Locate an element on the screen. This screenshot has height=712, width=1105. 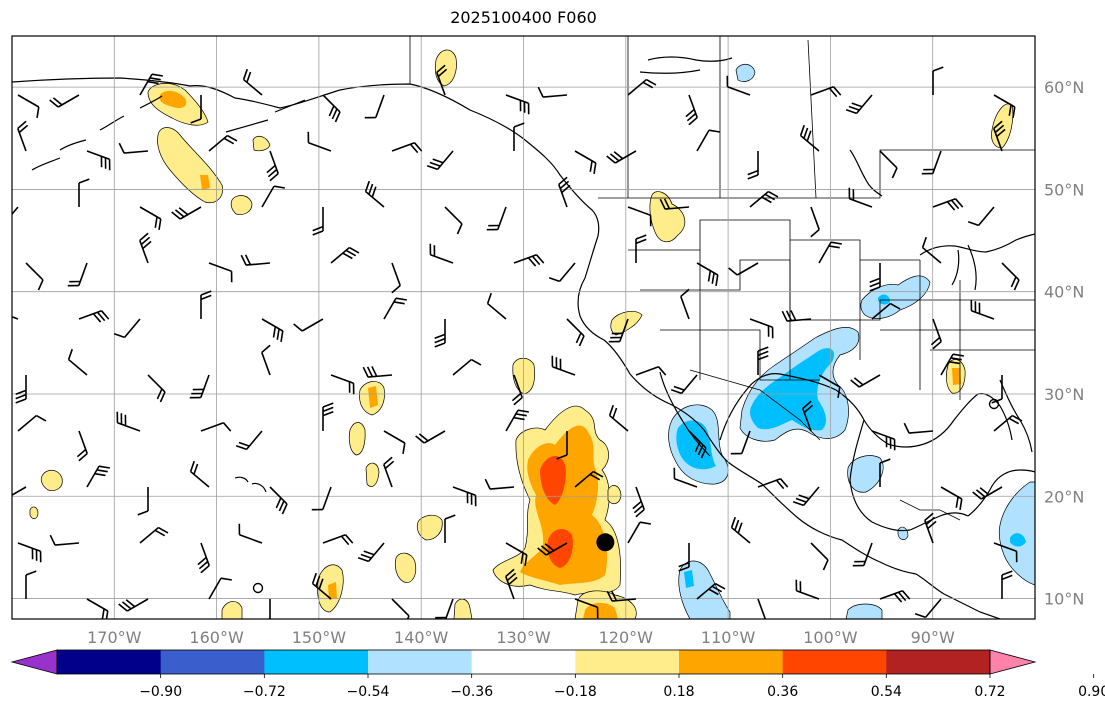
longitude-label: 140°W is located at coordinates (421, 637).